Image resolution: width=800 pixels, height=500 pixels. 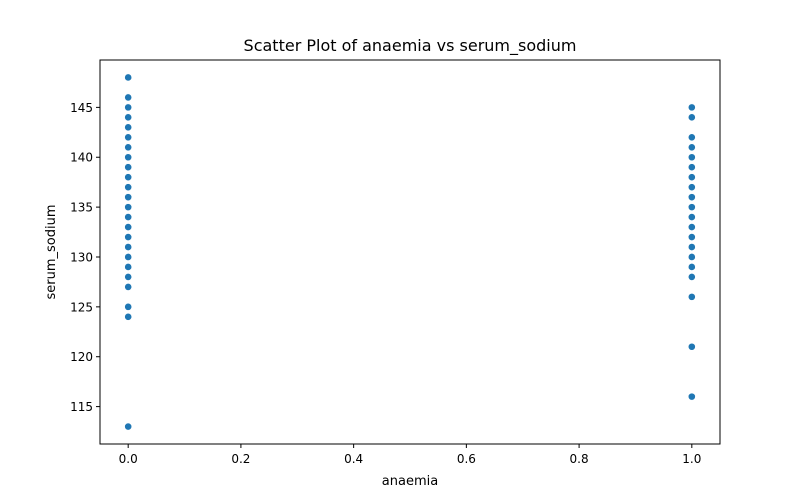 I want to click on x-tick-label: 0.2, so click(x=240, y=459).